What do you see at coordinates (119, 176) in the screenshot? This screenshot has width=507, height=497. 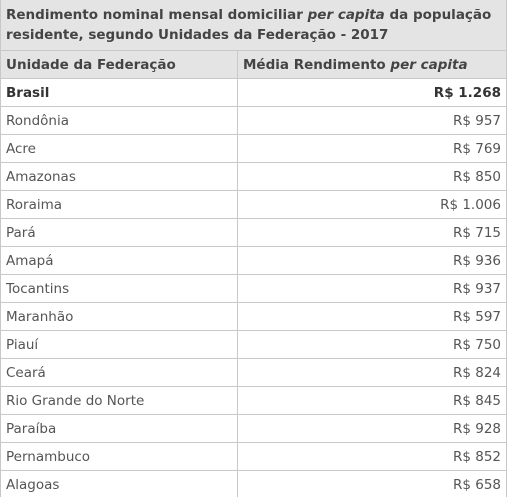 I see `state-cell: Amazonas` at bounding box center [119, 176].